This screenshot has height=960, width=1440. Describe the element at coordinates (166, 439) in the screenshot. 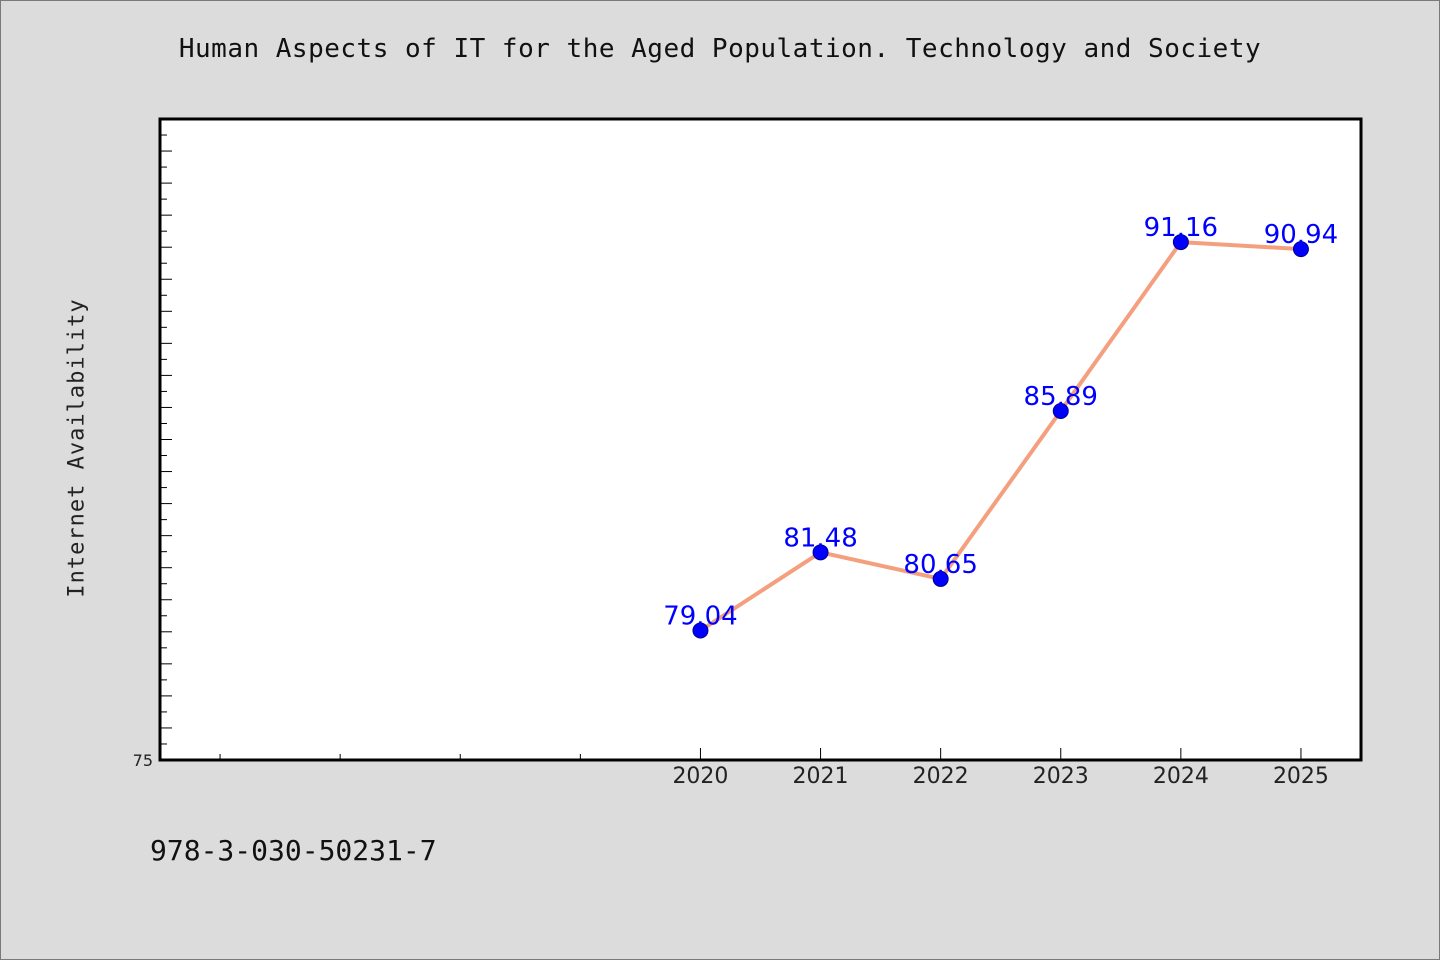

I see `y-axis-ticks` at that location.